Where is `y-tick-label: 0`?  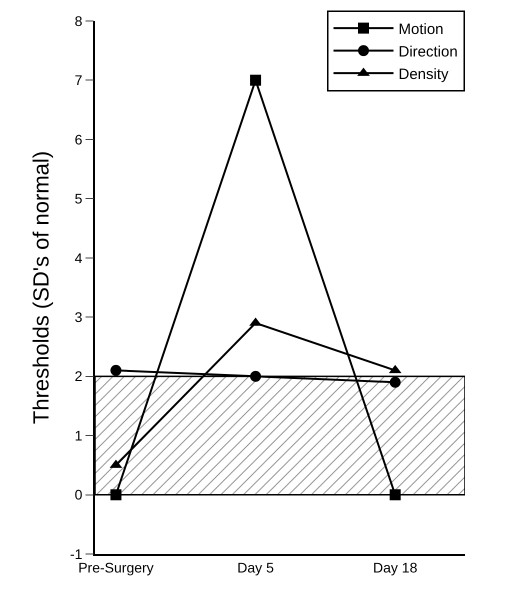 y-tick-label: 0 is located at coordinates (78, 494).